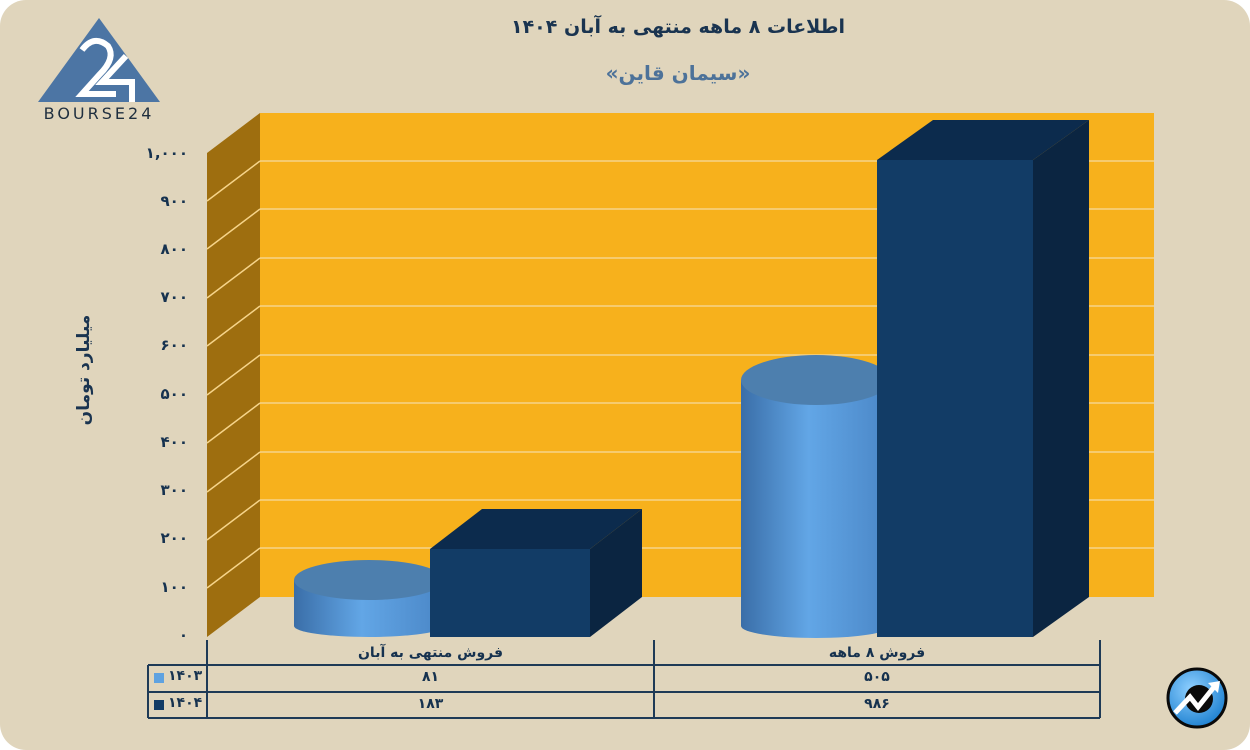 The width and height of the screenshot is (1250, 750). What do you see at coordinates (369, 598) in the screenshot?
I see `bar-1403-monthly` at bounding box center [369, 598].